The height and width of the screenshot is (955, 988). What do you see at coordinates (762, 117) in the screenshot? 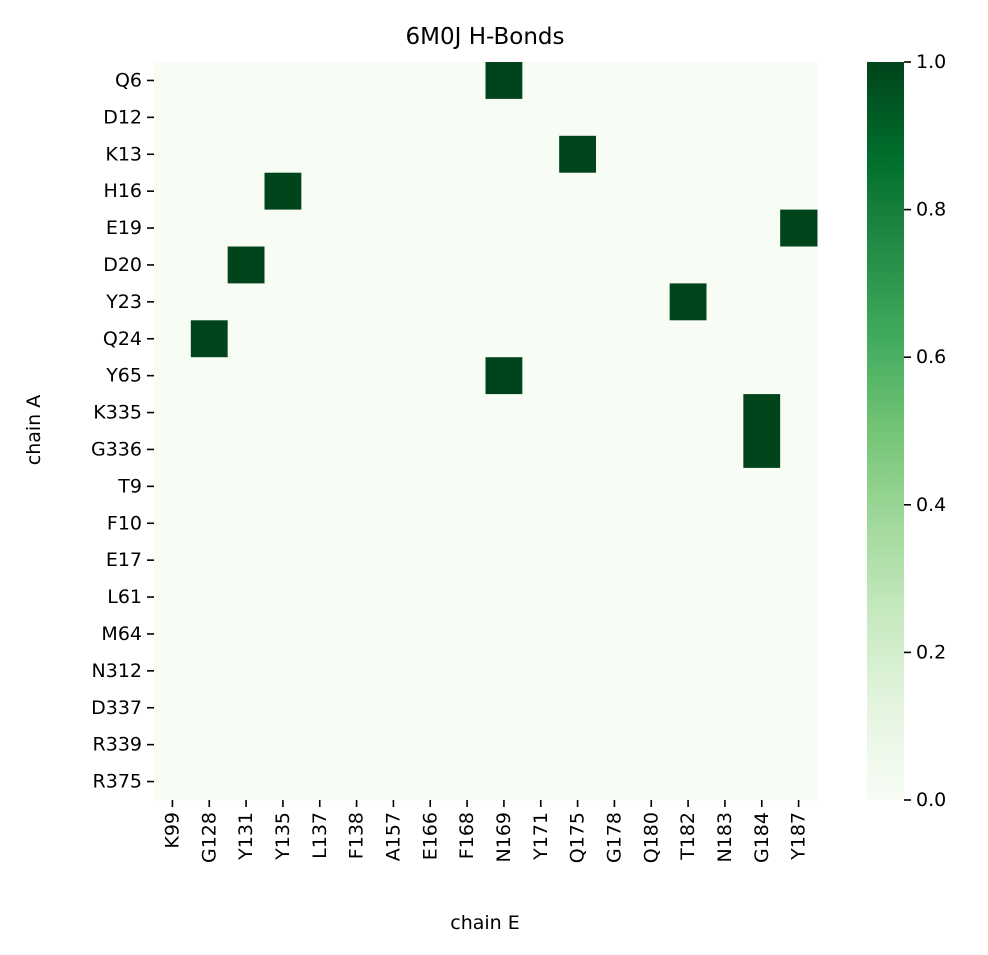
I see `heatmap-cell-D12-G184` at bounding box center [762, 117].